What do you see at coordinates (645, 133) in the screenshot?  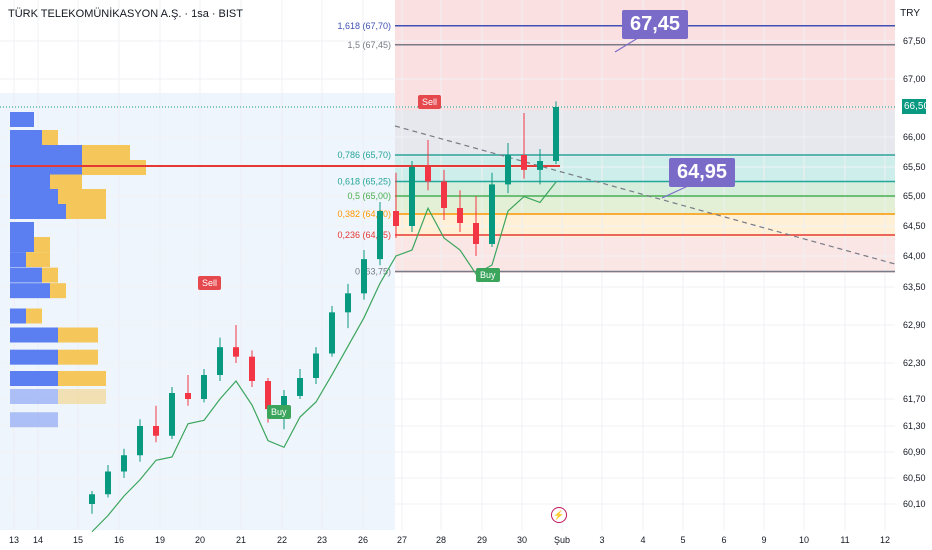 I see `fib-zone-gray` at bounding box center [645, 133].